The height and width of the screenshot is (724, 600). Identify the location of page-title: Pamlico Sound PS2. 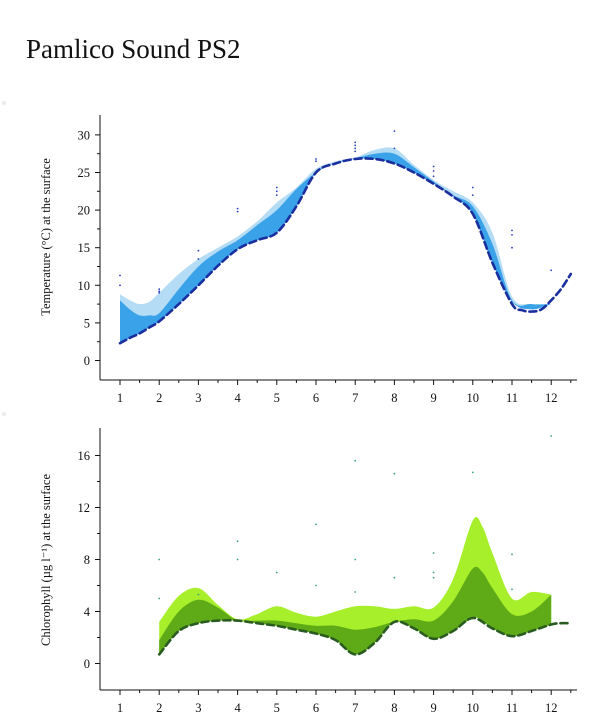
(133, 49).